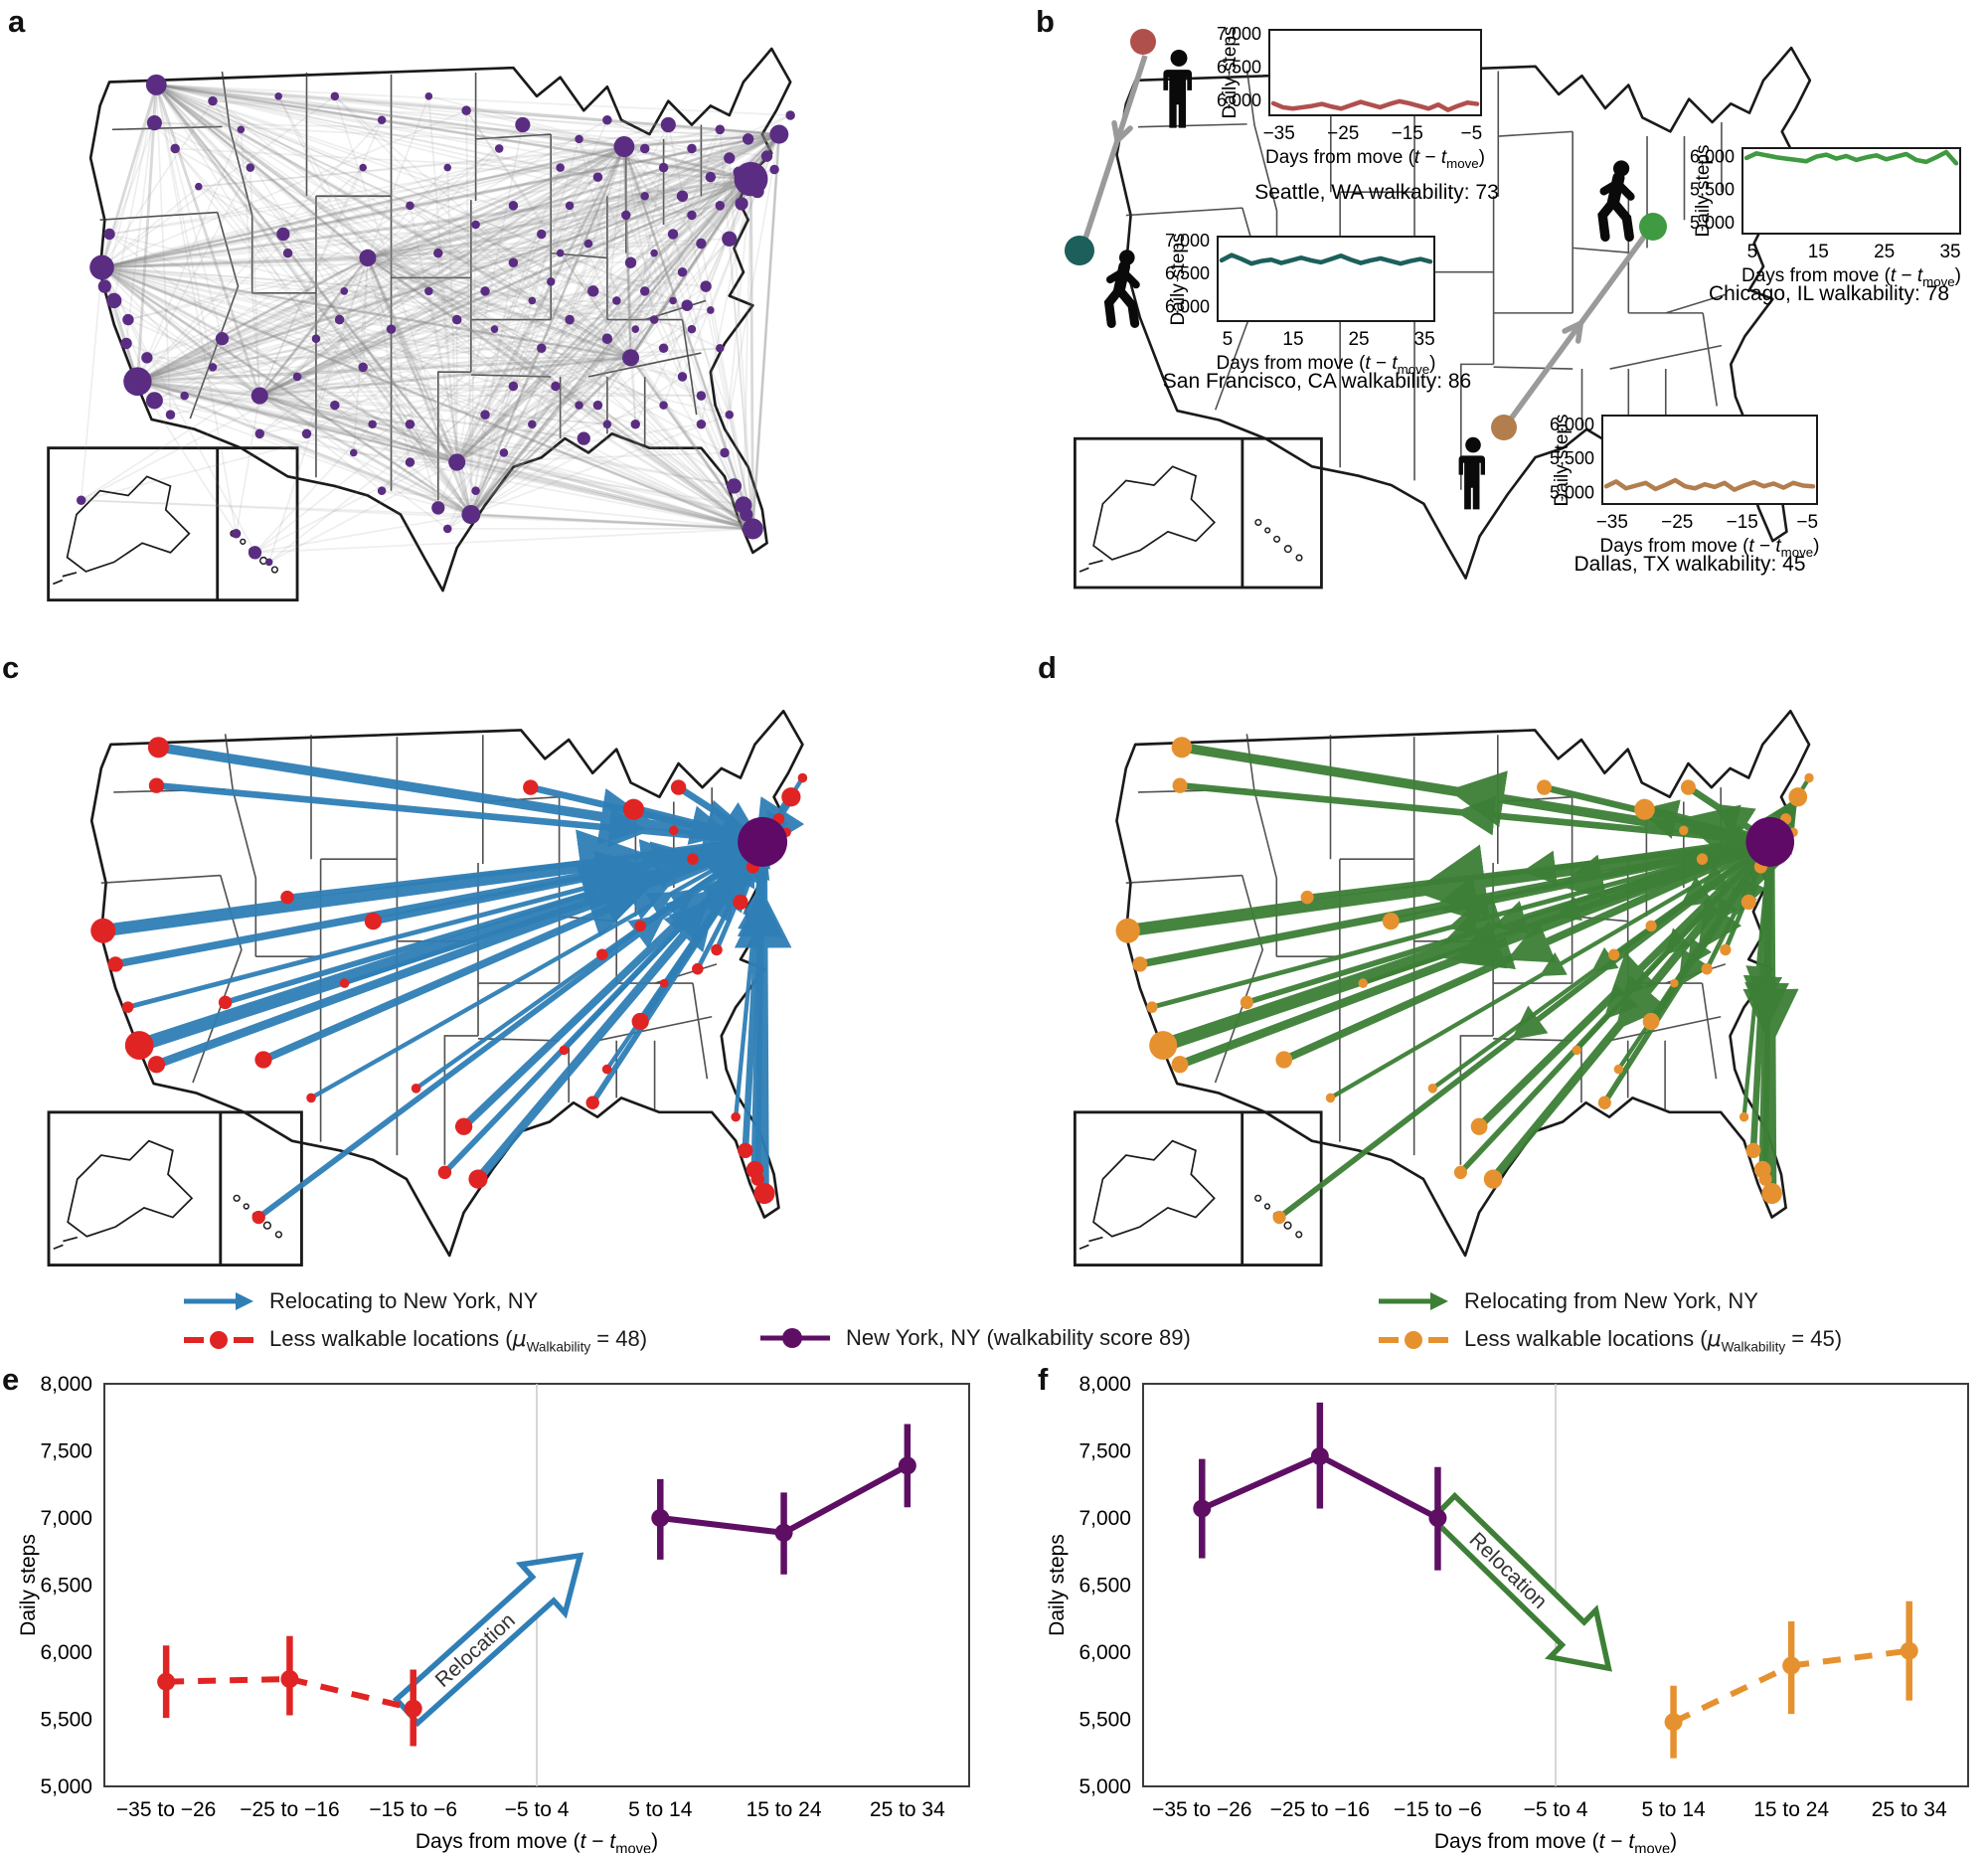 The height and width of the screenshot is (1853, 1988). Describe the element at coordinates (1471, 473) in the screenshot. I see `standing-person` at that location.